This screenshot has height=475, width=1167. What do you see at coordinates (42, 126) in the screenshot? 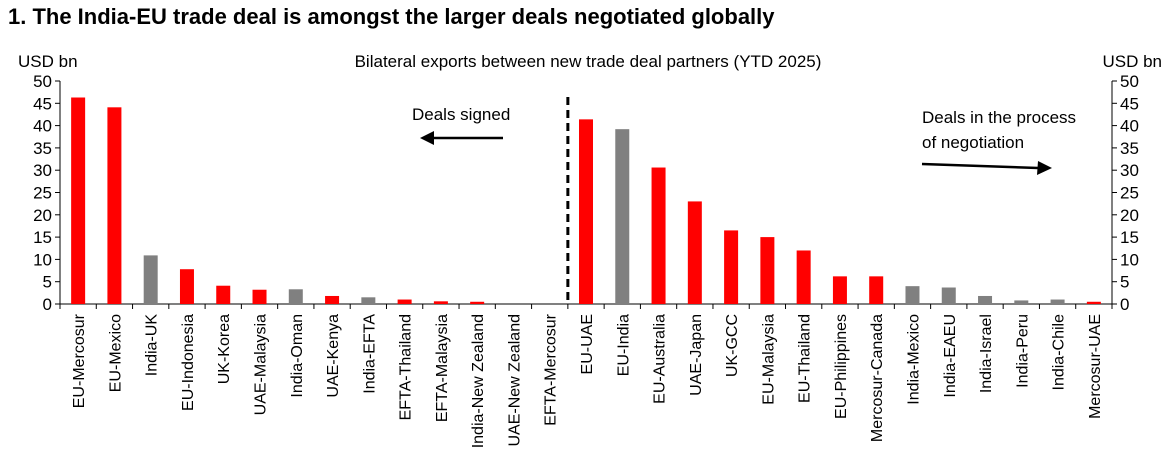
I see `y-tick-label-left: 40` at bounding box center [42, 126].